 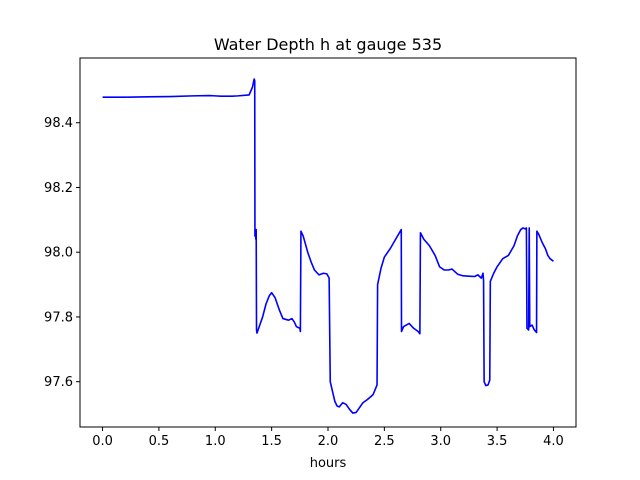 I want to click on y-tick-label: 98.2, so click(x=58, y=188).